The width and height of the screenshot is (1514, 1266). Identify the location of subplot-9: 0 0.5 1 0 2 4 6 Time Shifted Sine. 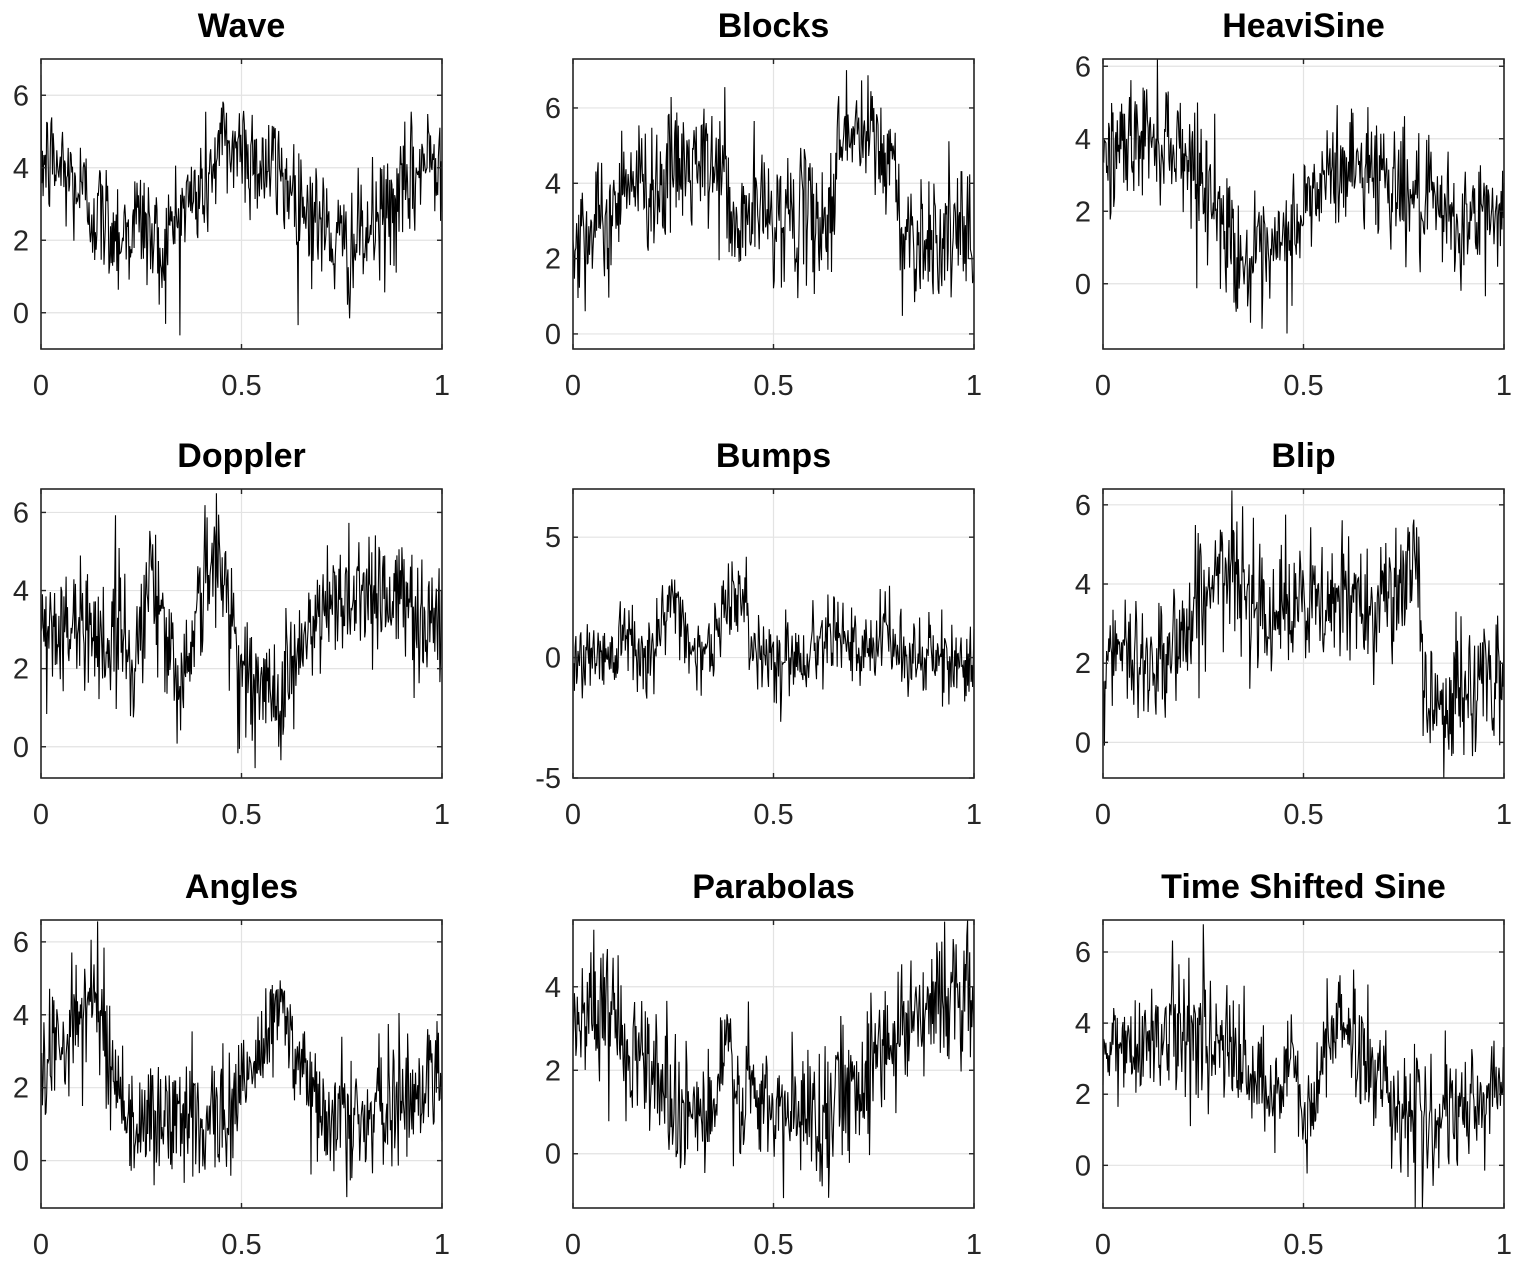
(1293, 1064).